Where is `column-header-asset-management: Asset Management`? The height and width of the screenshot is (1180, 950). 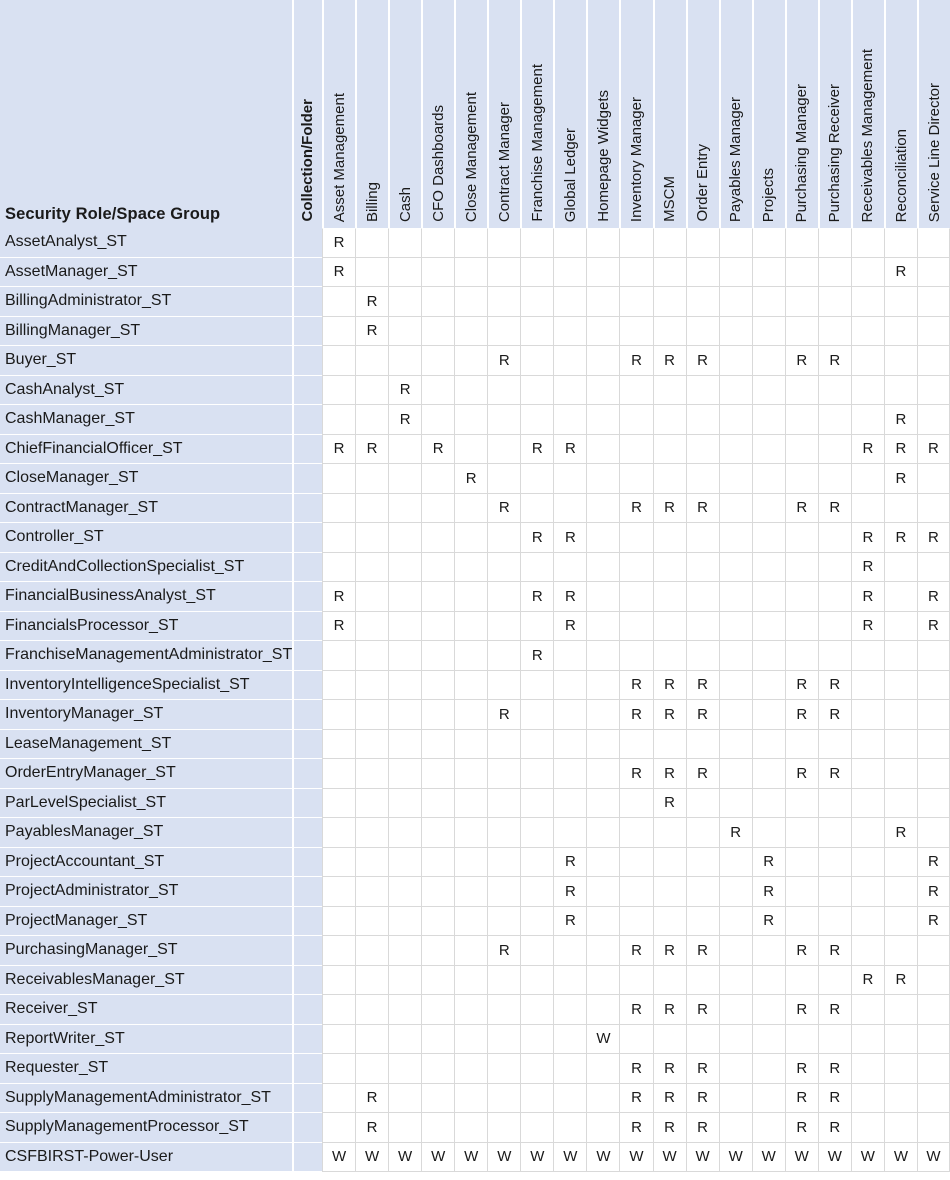 column-header-asset-management: Asset Management is located at coordinates (338, 114).